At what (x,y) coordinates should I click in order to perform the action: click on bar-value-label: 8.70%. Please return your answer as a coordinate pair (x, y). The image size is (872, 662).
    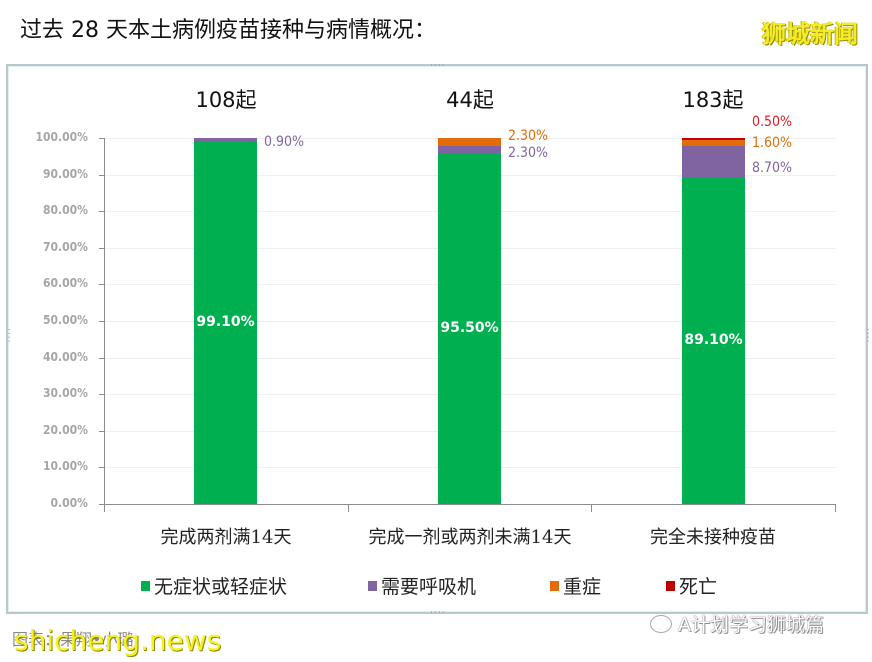
    Looking at the image, I should click on (772, 168).